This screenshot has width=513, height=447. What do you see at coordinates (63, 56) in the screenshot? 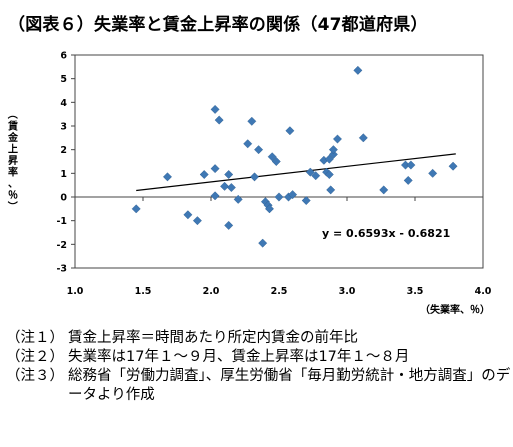
I see `y-tick-label: 6` at bounding box center [63, 56].